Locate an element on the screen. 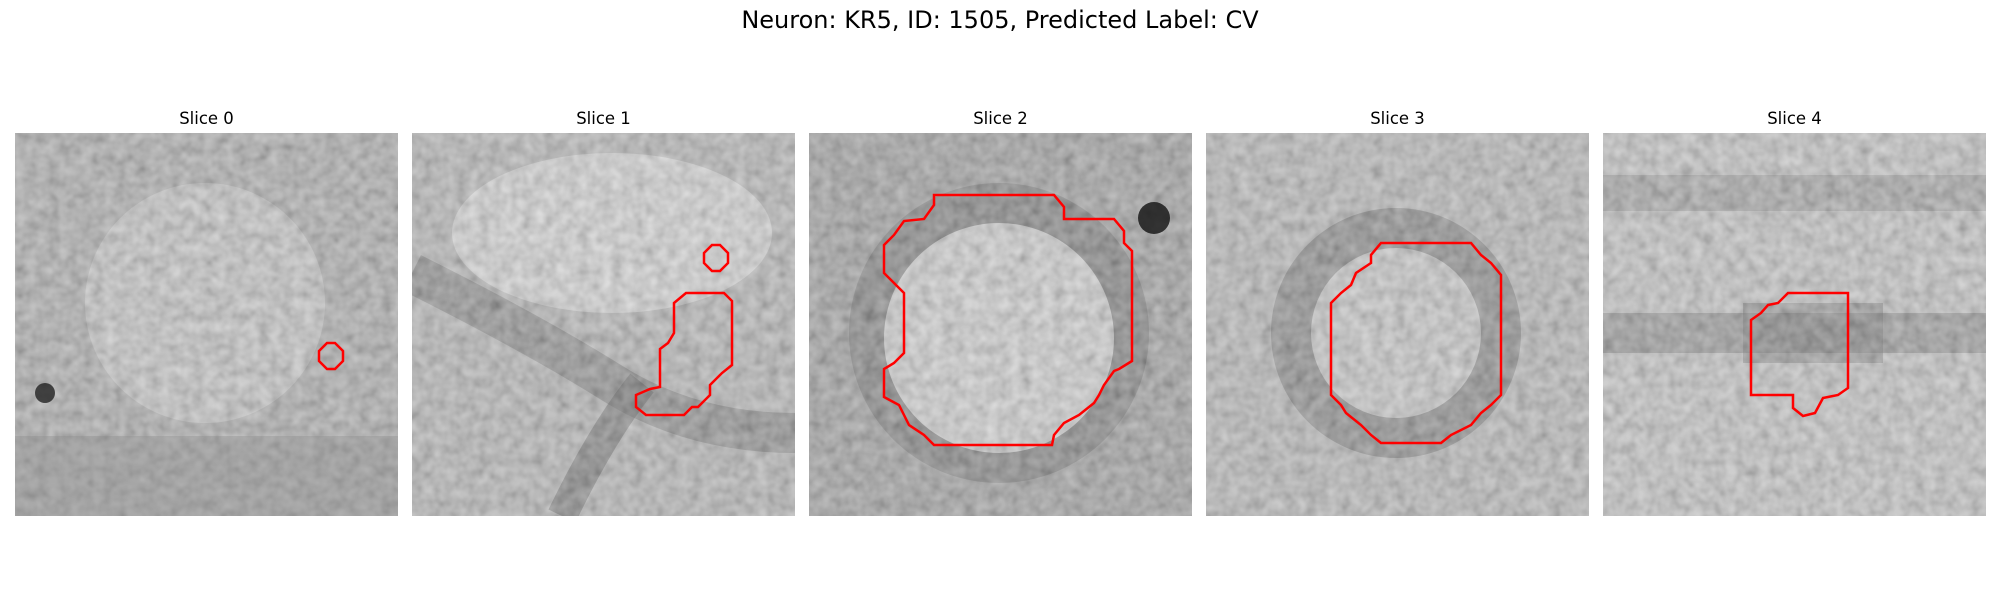  slice-panel-4: Slice 4 is located at coordinates (1794, 312).